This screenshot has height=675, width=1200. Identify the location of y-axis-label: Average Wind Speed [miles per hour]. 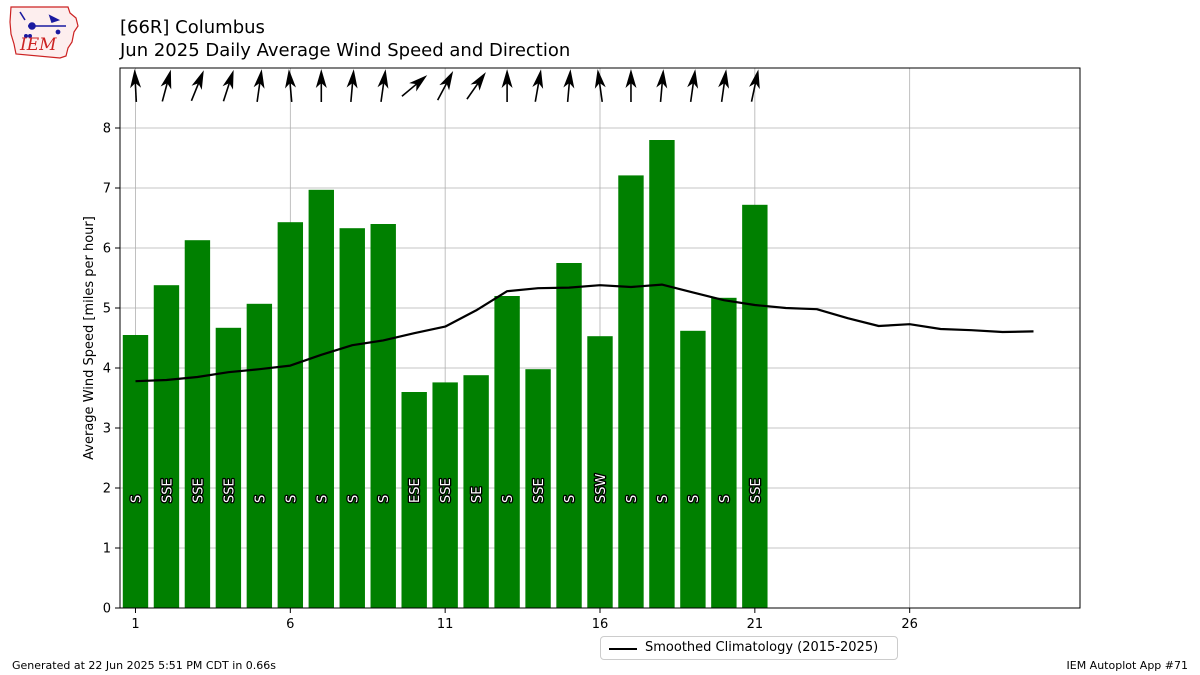
(89, 338).